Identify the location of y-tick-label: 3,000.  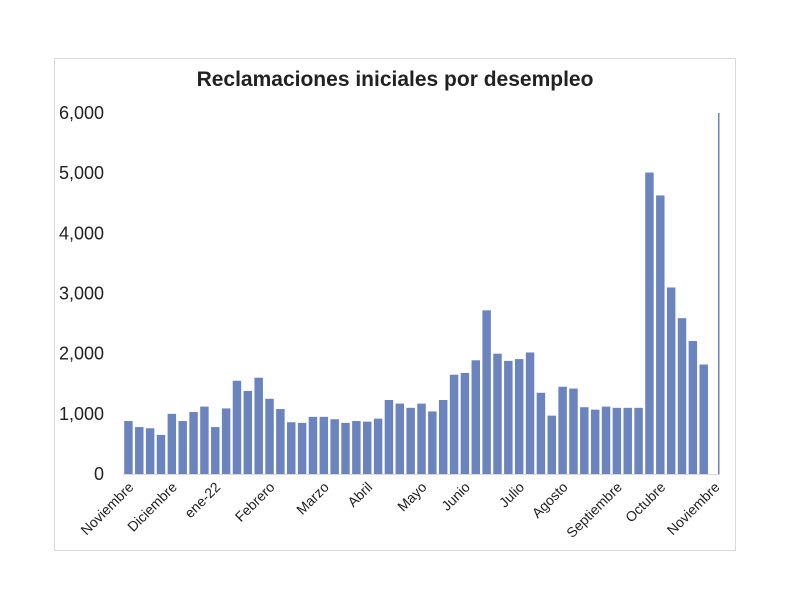
(81, 294).